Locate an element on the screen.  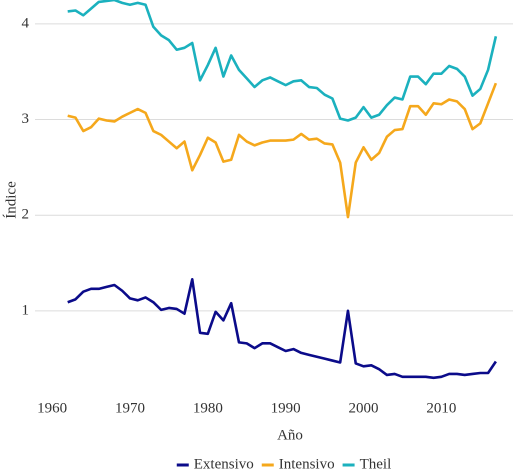
y-tick-label: 1 is located at coordinates (26, 310).